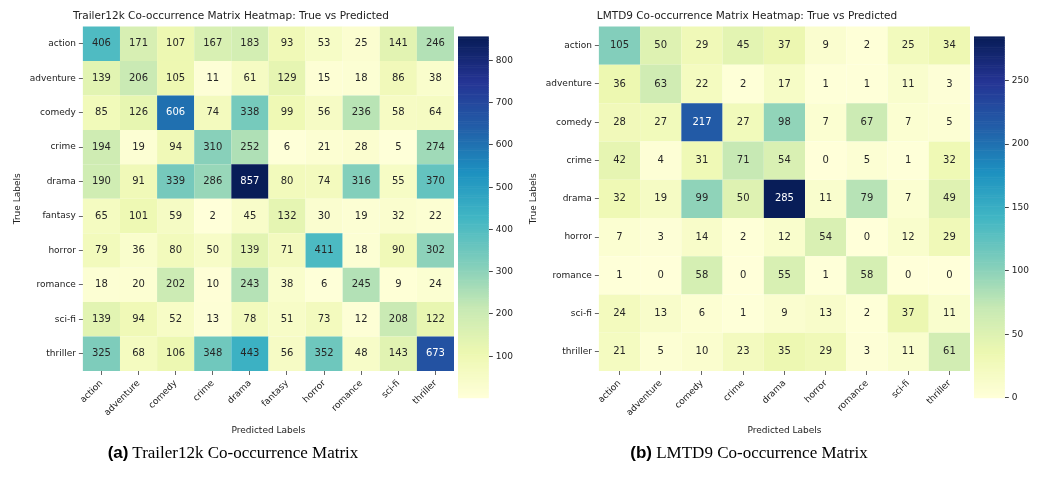 This screenshot has width=1049, height=479. I want to click on data-label: 143, so click(398, 353).